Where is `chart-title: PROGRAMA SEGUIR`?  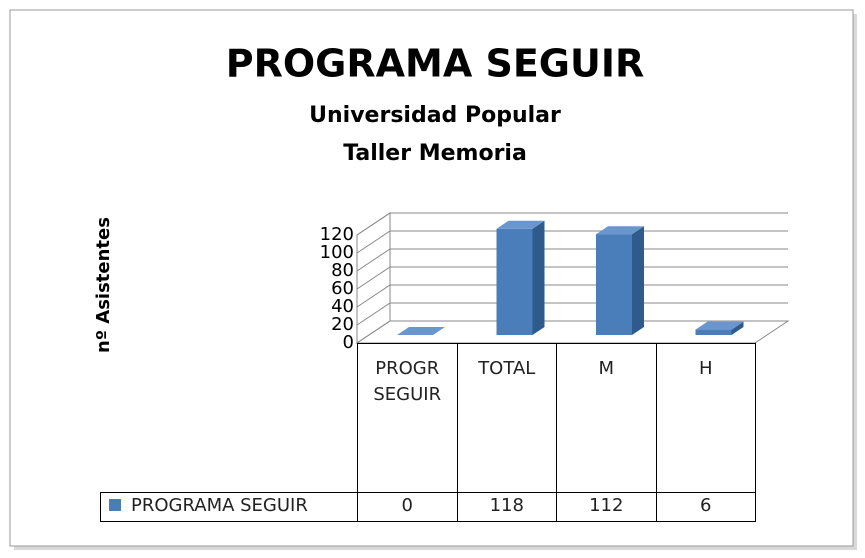 chart-title: PROGRAMA SEGUIR is located at coordinates (435, 64).